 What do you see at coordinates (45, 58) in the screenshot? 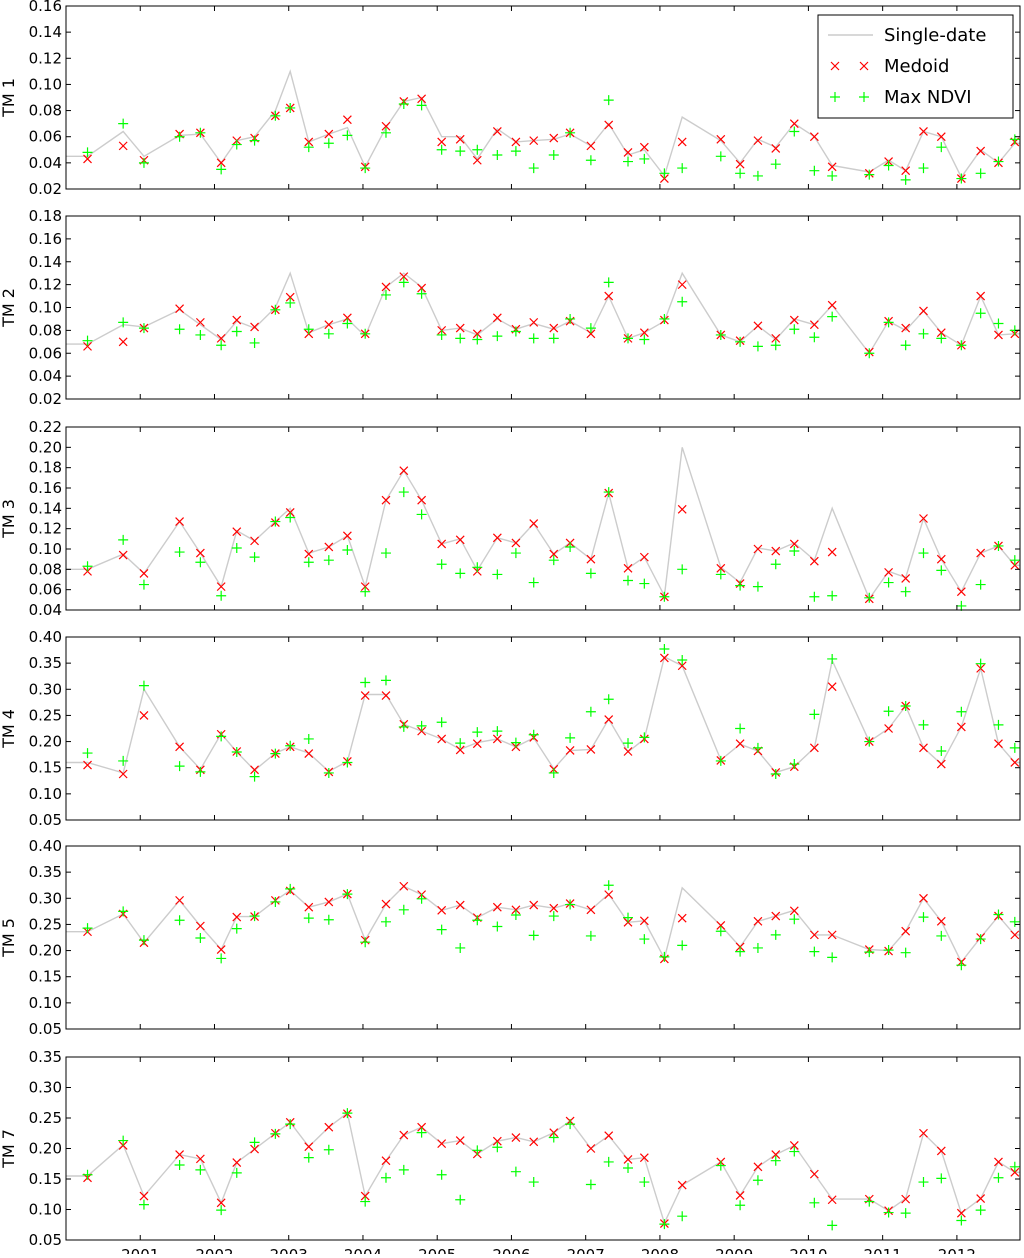
I see `y-tick-label: 0.12` at bounding box center [45, 58].